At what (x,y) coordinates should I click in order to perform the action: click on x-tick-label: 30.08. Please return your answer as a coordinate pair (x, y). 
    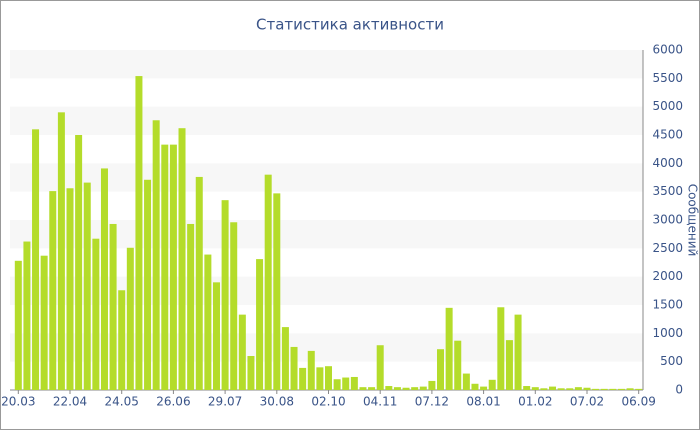
    Looking at the image, I should click on (277, 402).